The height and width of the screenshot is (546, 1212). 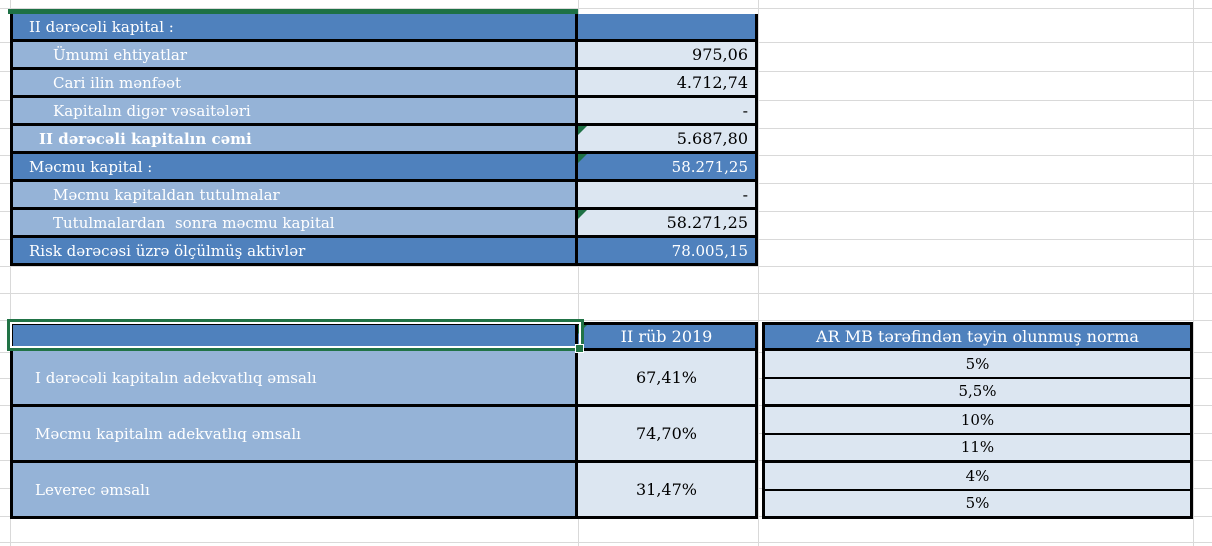 I want to click on norm-block: 4% 5%, so click(x=977, y=489).